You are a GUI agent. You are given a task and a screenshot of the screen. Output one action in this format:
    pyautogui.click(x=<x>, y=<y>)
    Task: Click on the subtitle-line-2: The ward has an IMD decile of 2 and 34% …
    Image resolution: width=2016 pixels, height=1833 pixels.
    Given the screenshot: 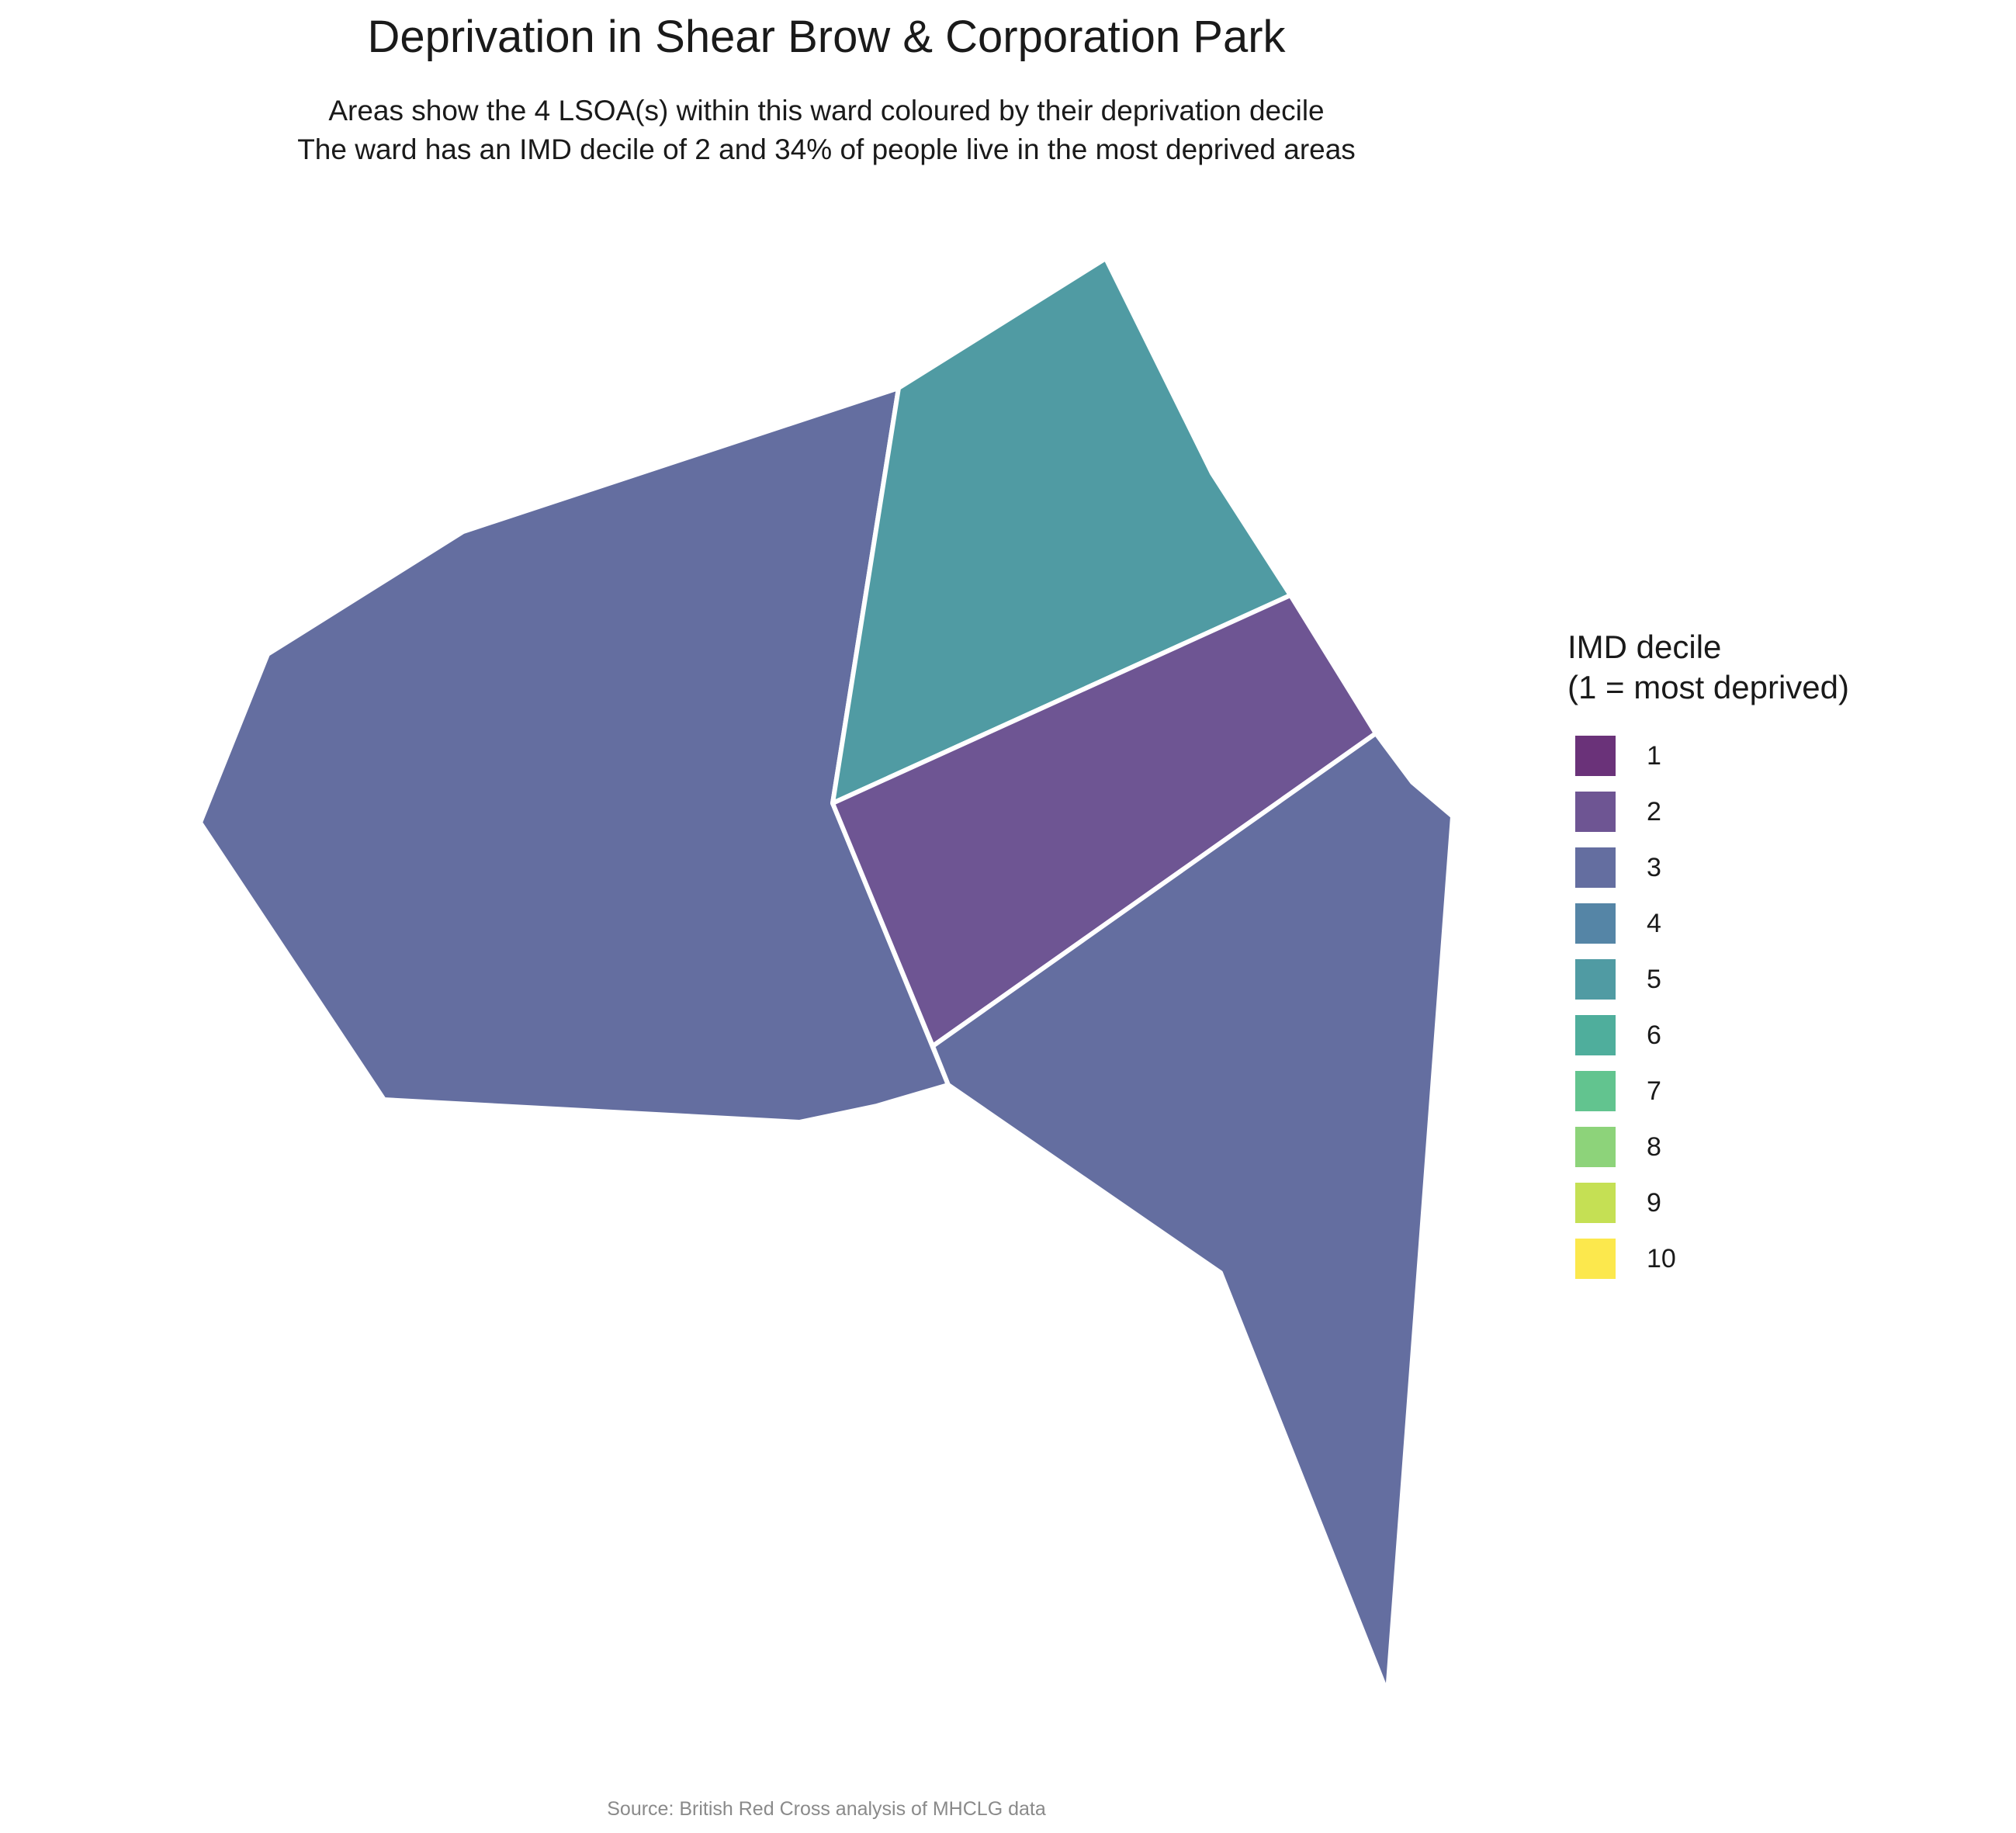 What is the action you would take?
    pyautogui.click(x=827, y=149)
    